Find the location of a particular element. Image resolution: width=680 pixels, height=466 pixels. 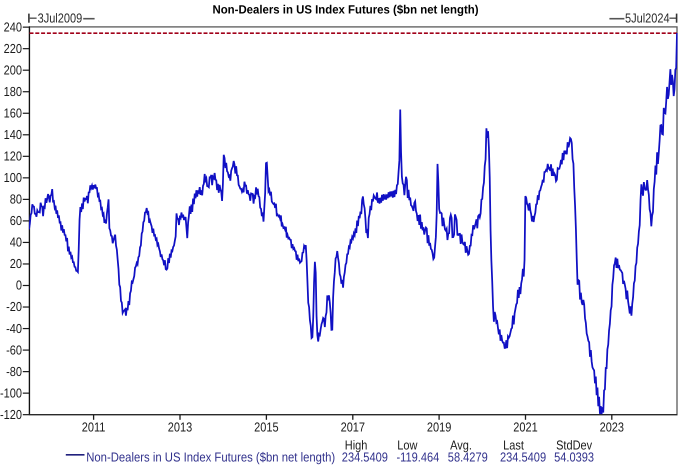

svg-text: Low is located at coordinates (407, 444).